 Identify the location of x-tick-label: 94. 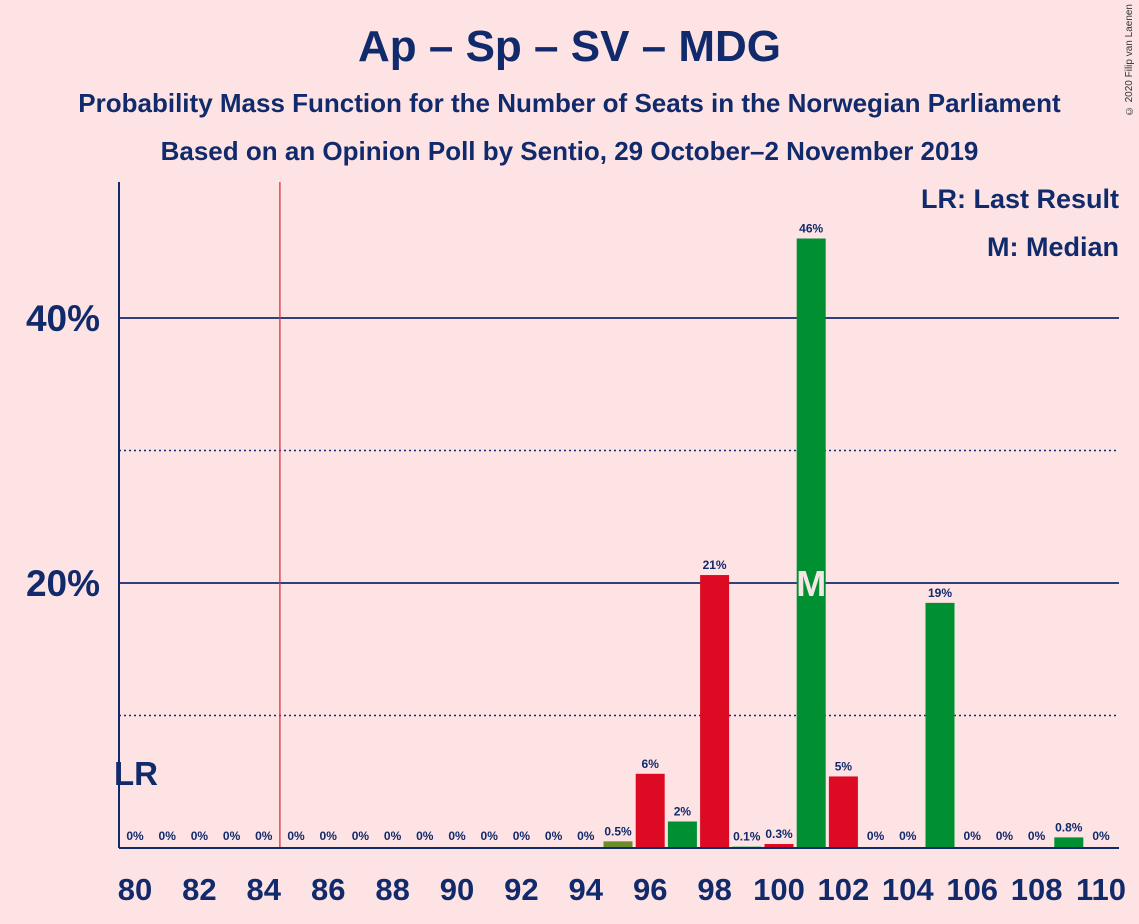
(586, 889).